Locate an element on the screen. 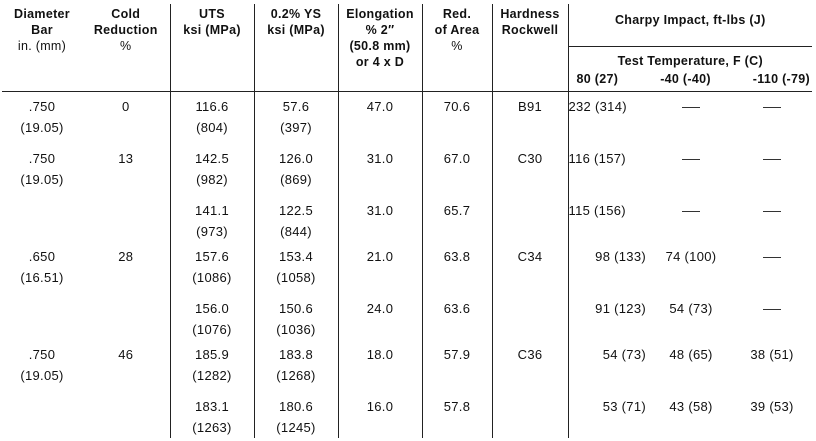 The height and width of the screenshot is (441, 816). header-charpy-title: Charpy Impact, ft-lbs (J) is located at coordinates (690, 20).